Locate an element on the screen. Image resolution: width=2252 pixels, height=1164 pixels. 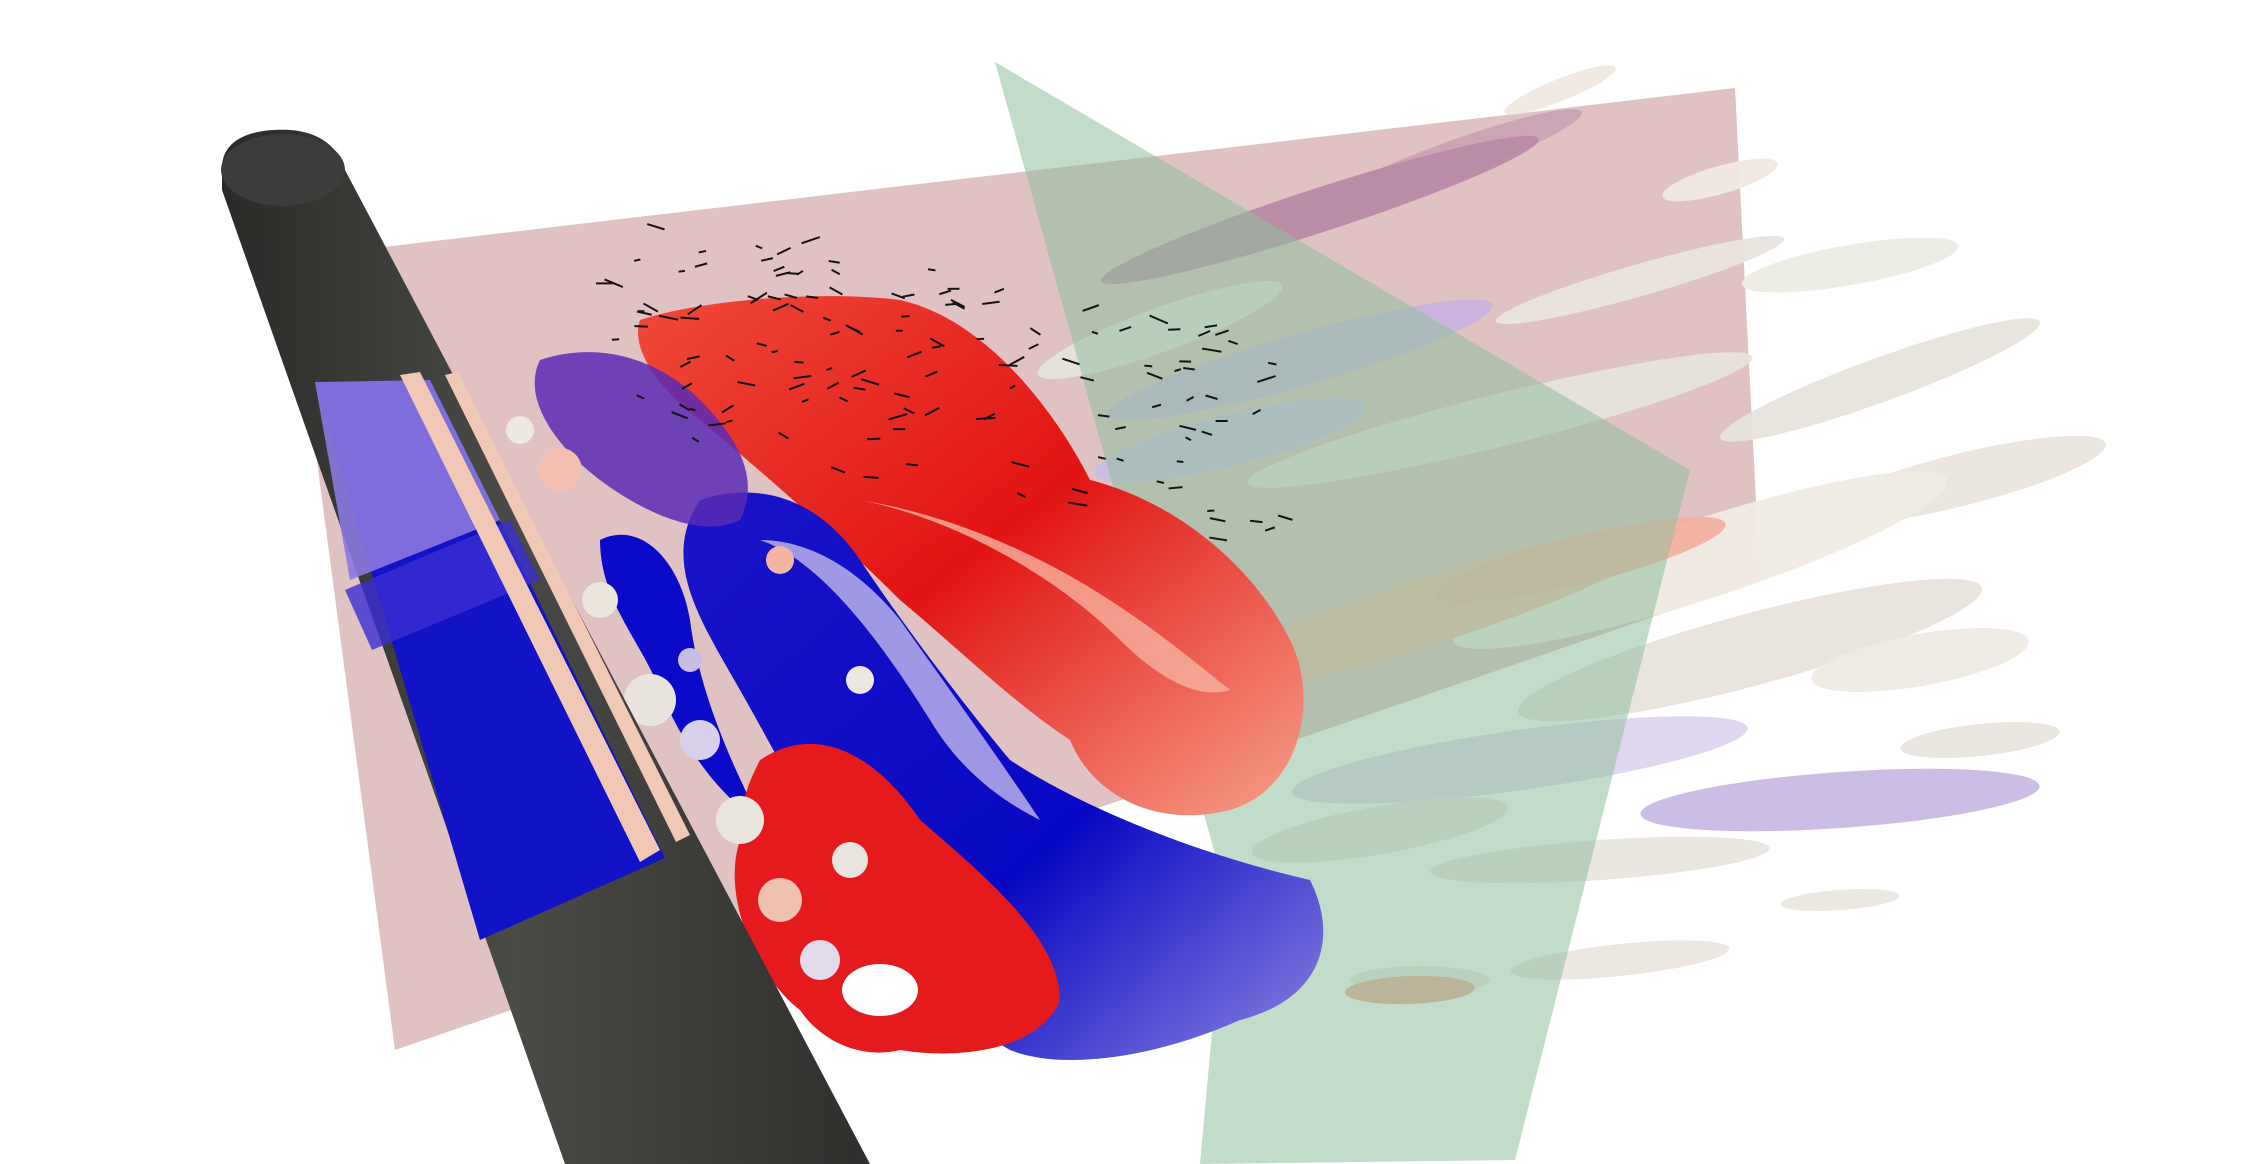
velocity-vectors is located at coordinates (944, 382).